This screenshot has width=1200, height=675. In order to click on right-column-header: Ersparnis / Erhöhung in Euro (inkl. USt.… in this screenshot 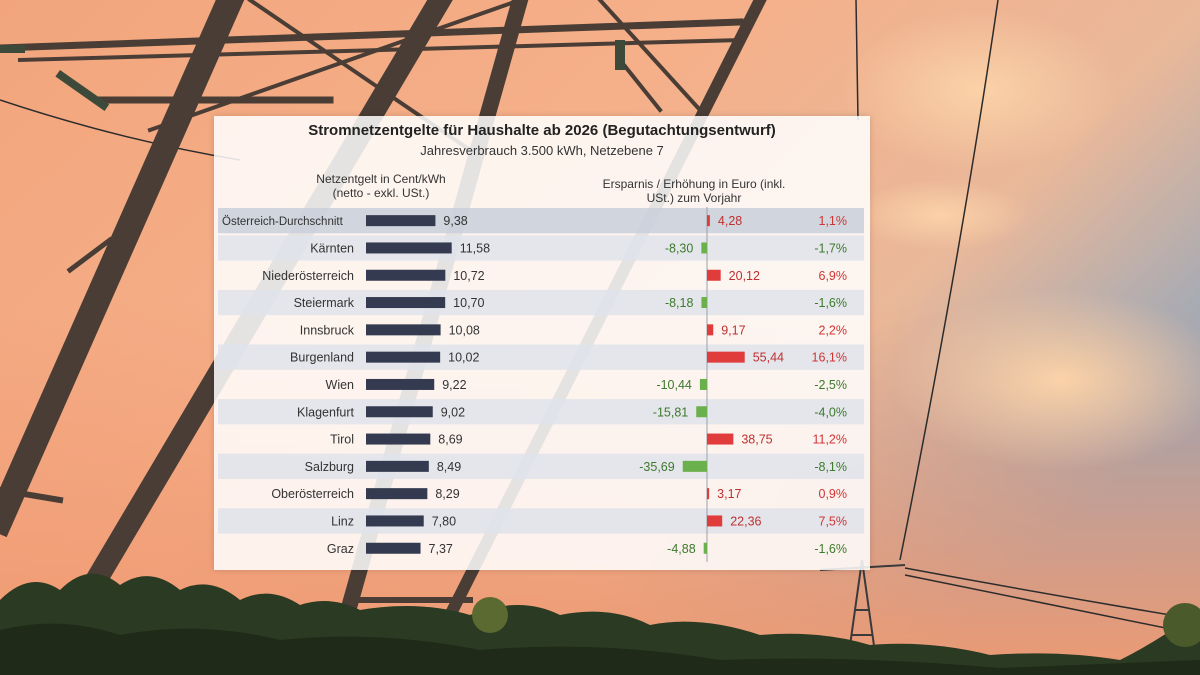, I will do `click(694, 191)`.